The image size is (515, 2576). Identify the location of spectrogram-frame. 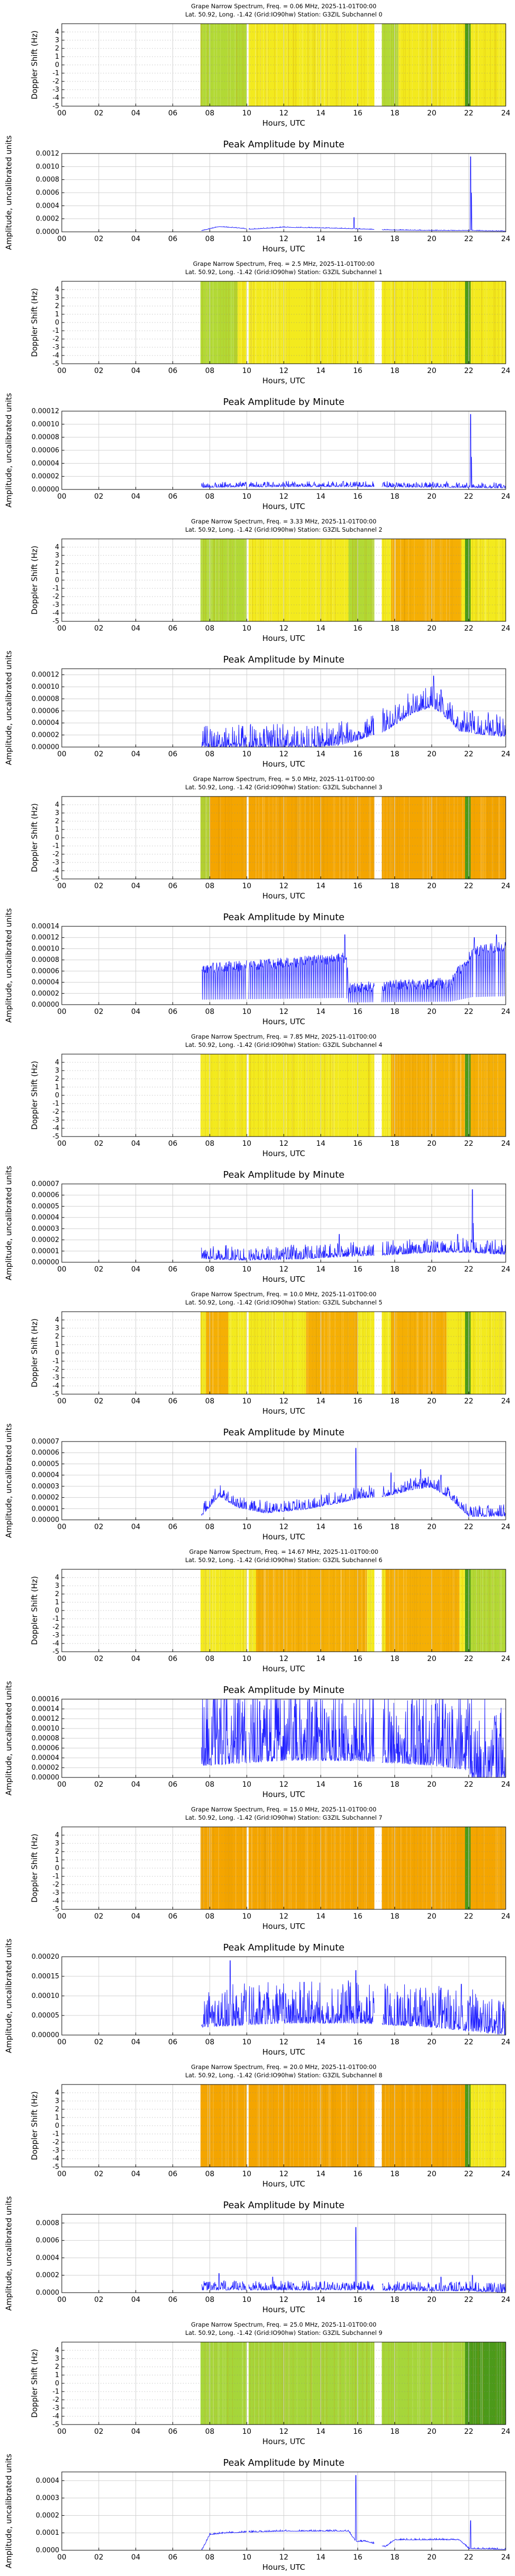
(283, 1610).